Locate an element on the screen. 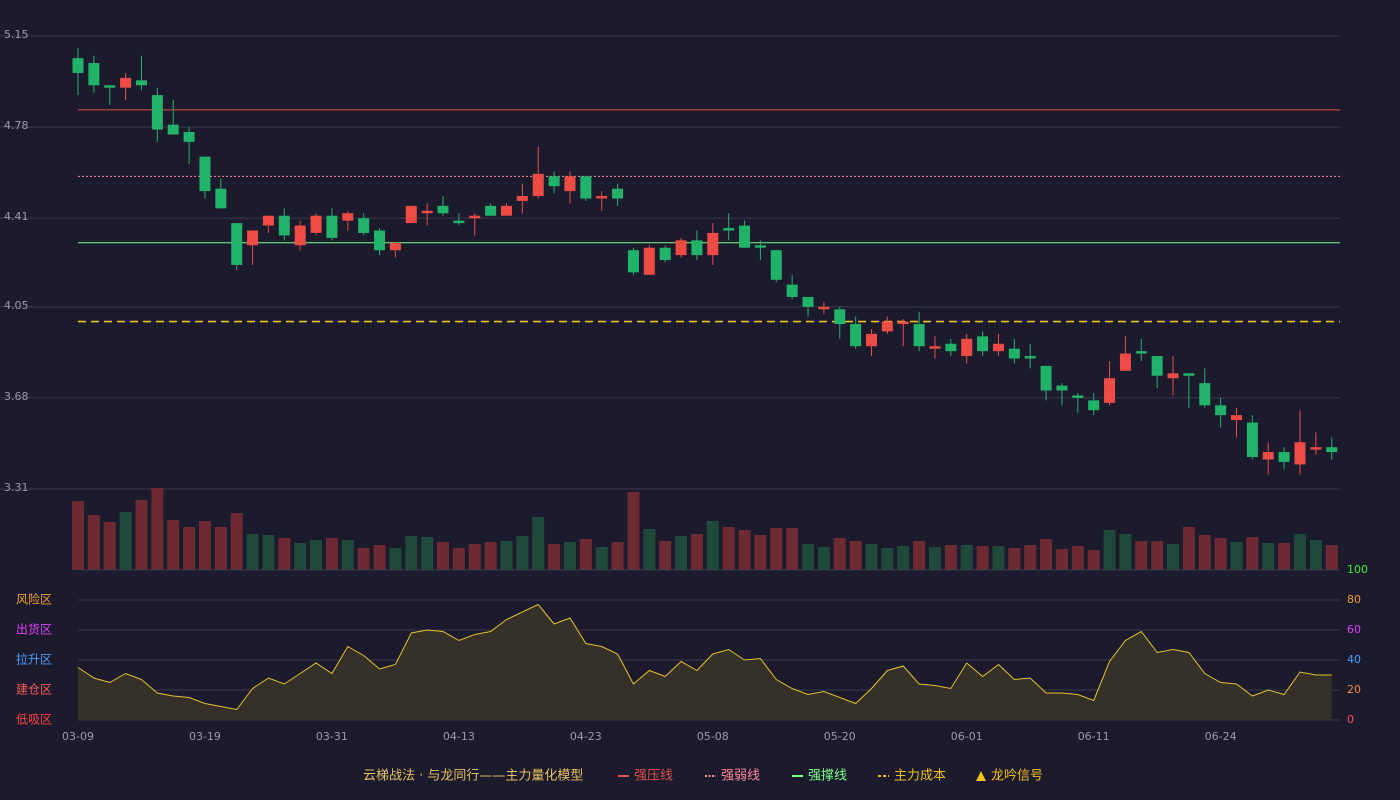 The width and height of the screenshot is (1400, 800). x-tick-label: 04-23 is located at coordinates (586, 736).